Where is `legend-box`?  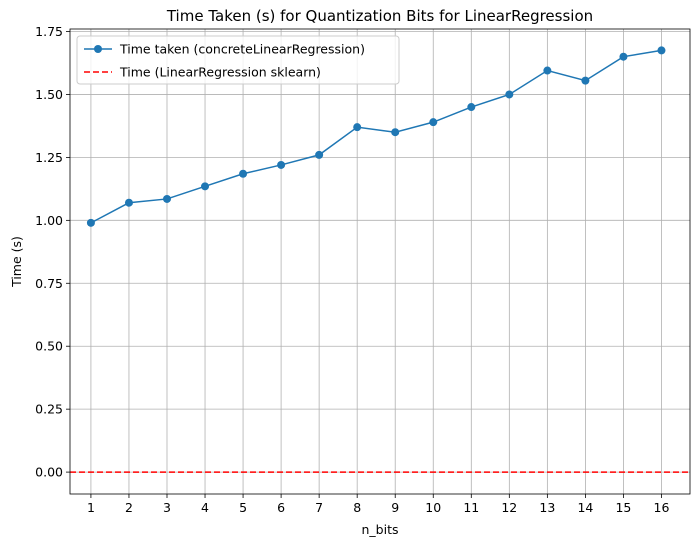 legend-box is located at coordinates (238, 60).